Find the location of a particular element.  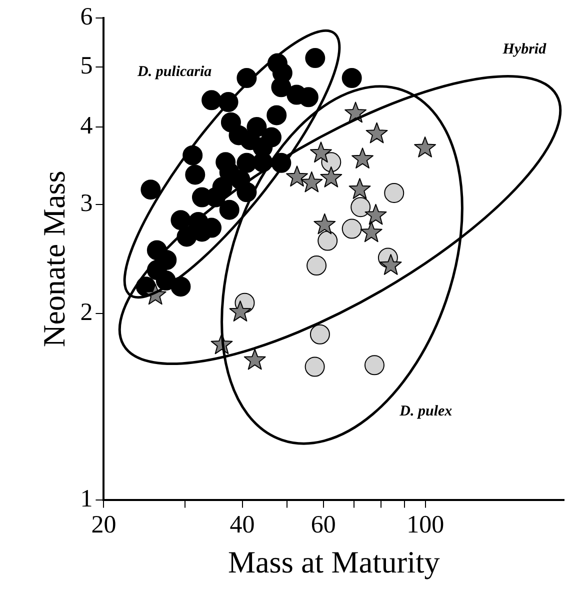

y-tick-label: 4 is located at coordinates (87, 126).